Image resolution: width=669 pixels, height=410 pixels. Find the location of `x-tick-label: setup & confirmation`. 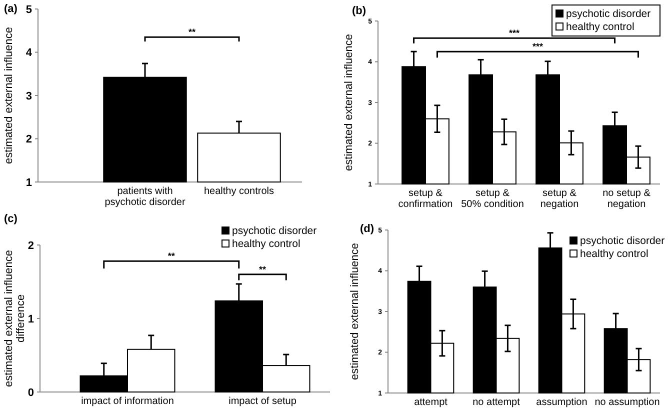

x-tick-label: setup & confirmation is located at coordinates (425, 199).